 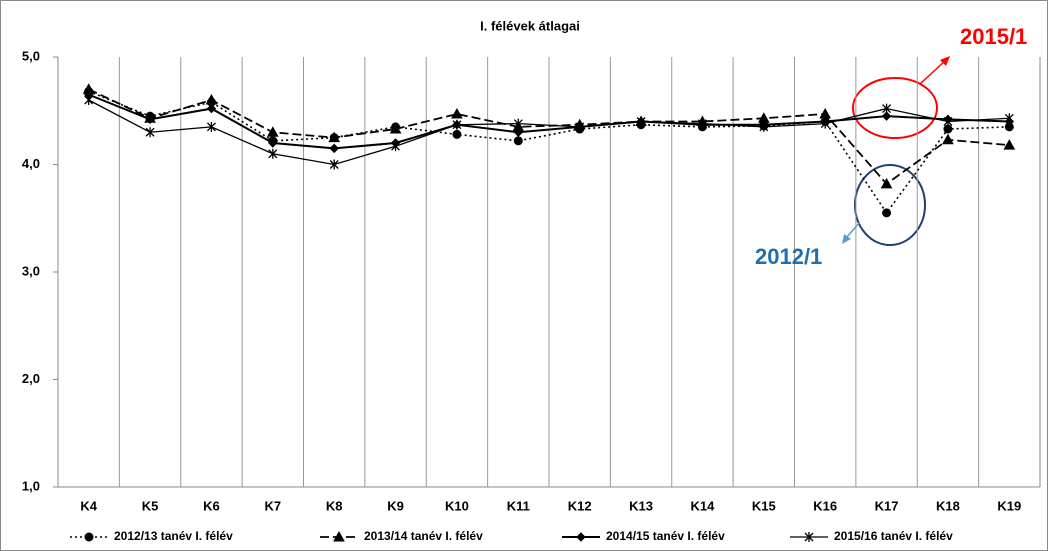 What do you see at coordinates (887, 505) in the screenshot?
I see `x-tick-label: K17` at bounding box center [887, 505].